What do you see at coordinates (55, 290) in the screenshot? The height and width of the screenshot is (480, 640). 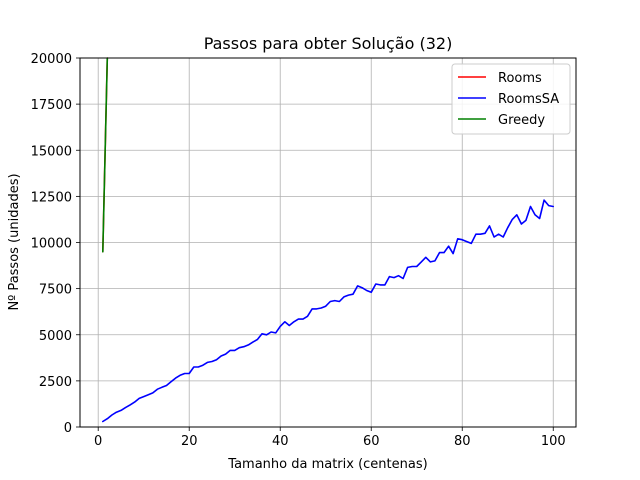 I see `y-tick-label: 7500` at bounding box center [55, 290].